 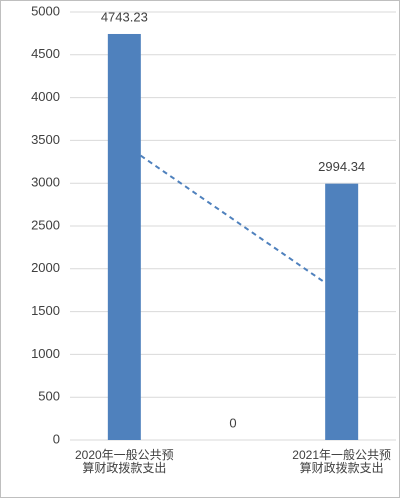 What do you see at coordinates (232, 422) in the screenshot?
I see `data-label: 0` at bounding box center [232, 422].